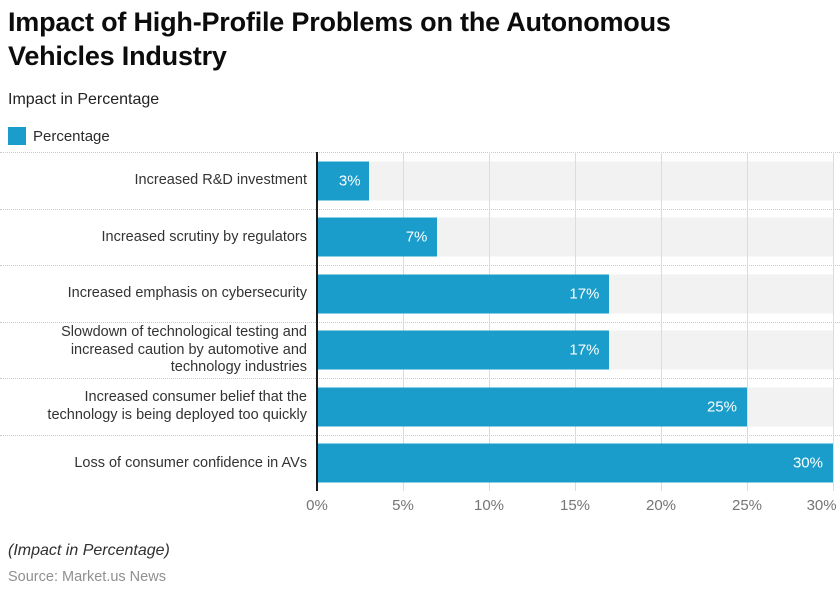 This screenshot has height=595, width=840. Describe the element at coordinates (661, 505) in the screenshot. I see `x-tick-label: 20%` at that location.